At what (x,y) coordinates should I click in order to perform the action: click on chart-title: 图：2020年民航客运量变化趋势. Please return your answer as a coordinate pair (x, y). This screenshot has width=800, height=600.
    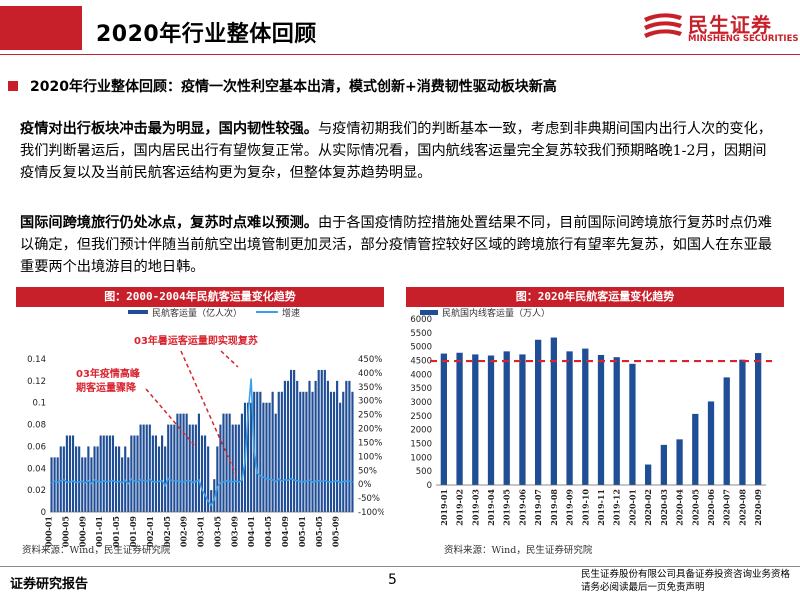
    Looking at the image, I should click on (595, 297).